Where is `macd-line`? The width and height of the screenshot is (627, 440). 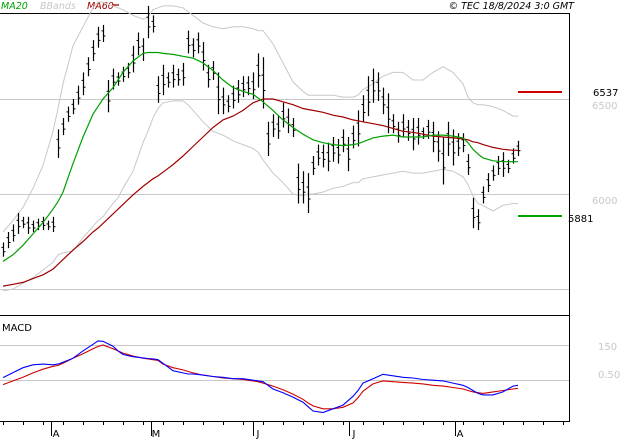
macd-line is located at coordinates (260, 377).